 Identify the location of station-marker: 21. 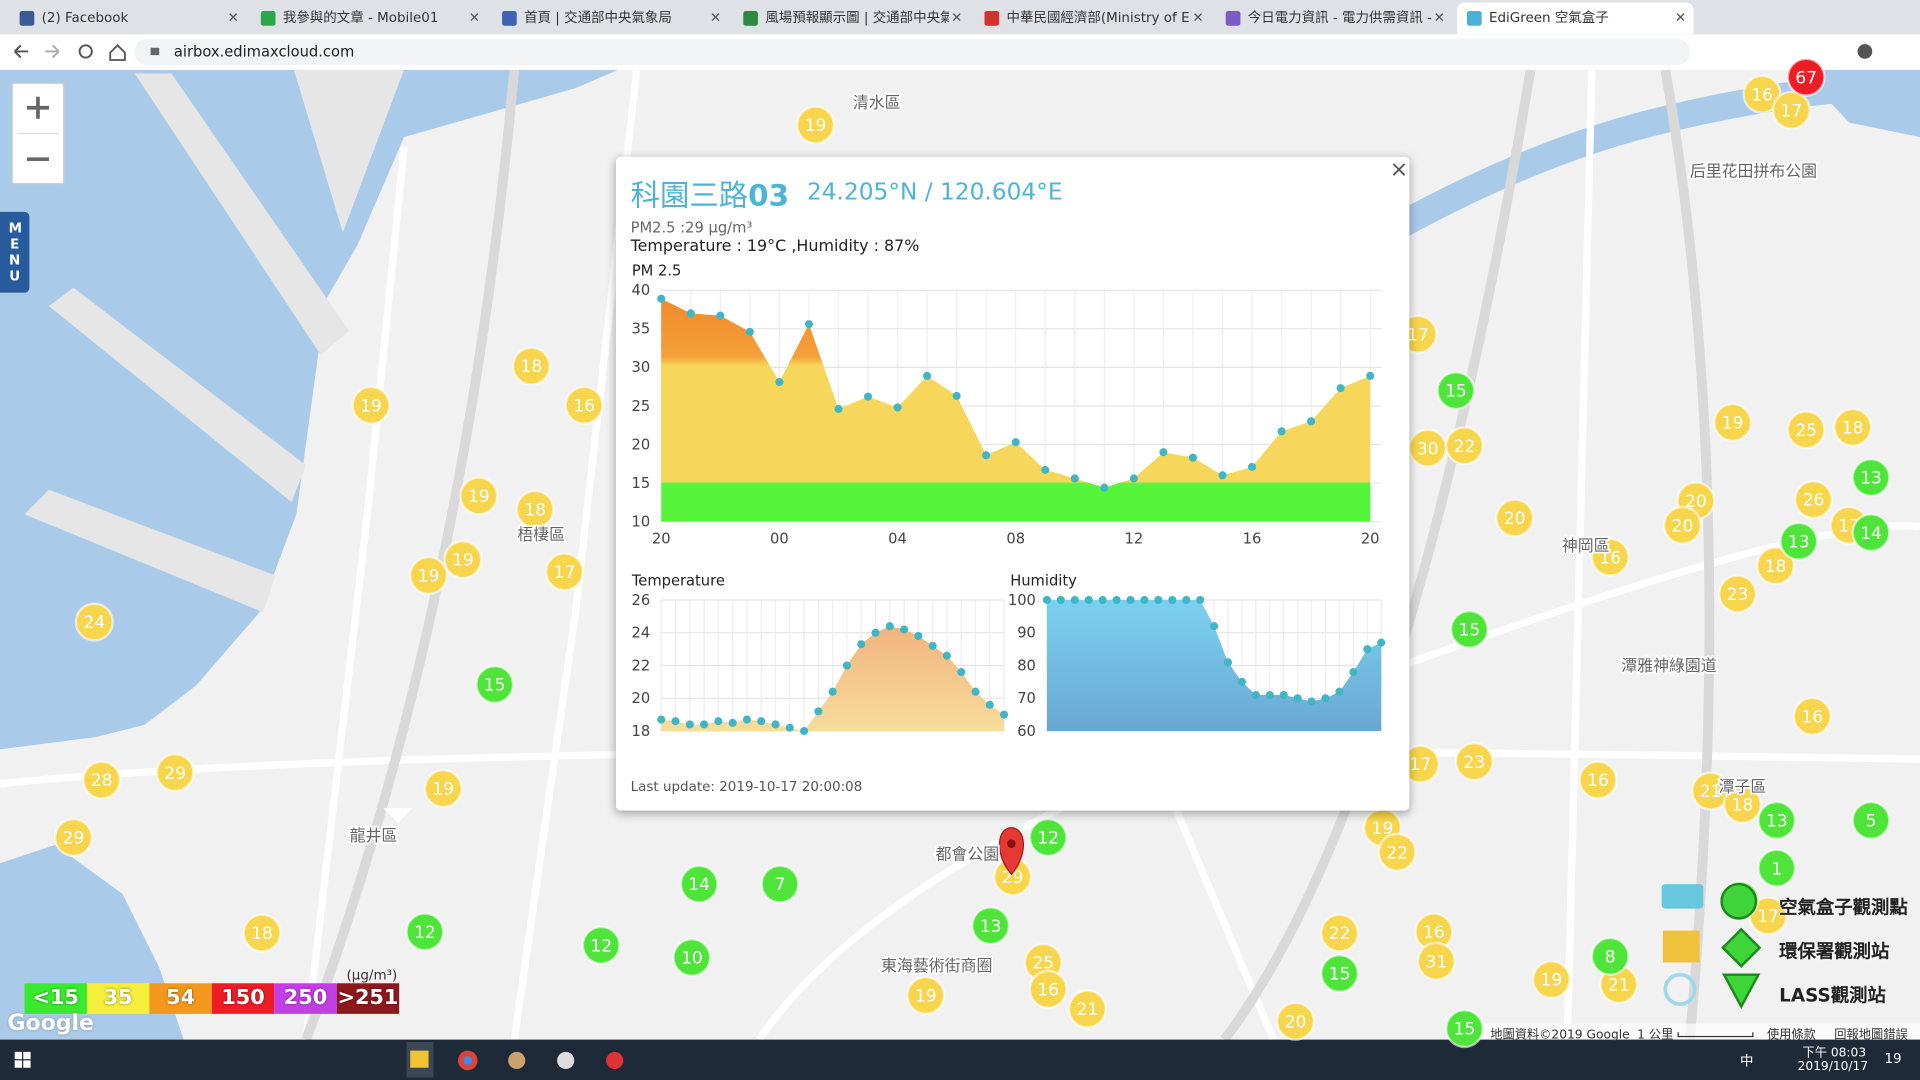
(1087, 1009).